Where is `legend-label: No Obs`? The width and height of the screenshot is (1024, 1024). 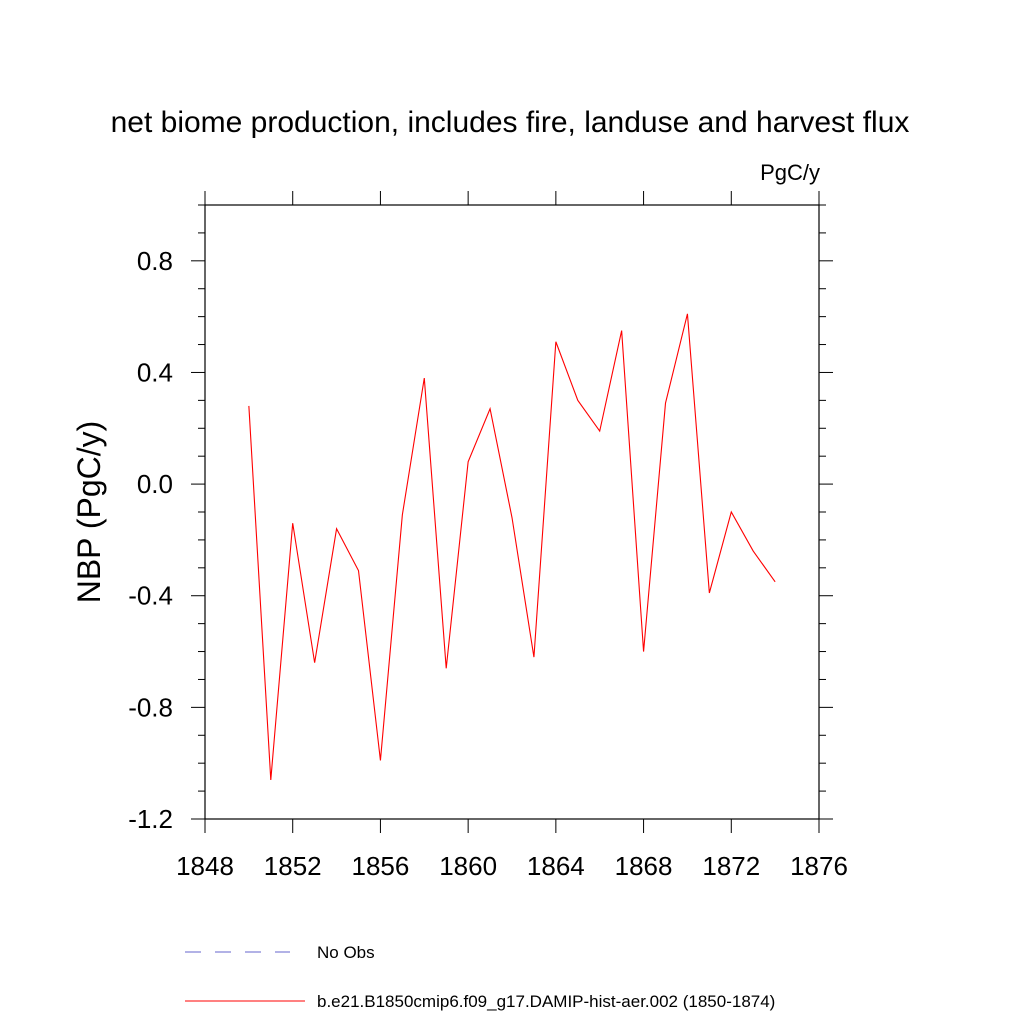 legend-label: No Obs is located at coordinates (346, 952).